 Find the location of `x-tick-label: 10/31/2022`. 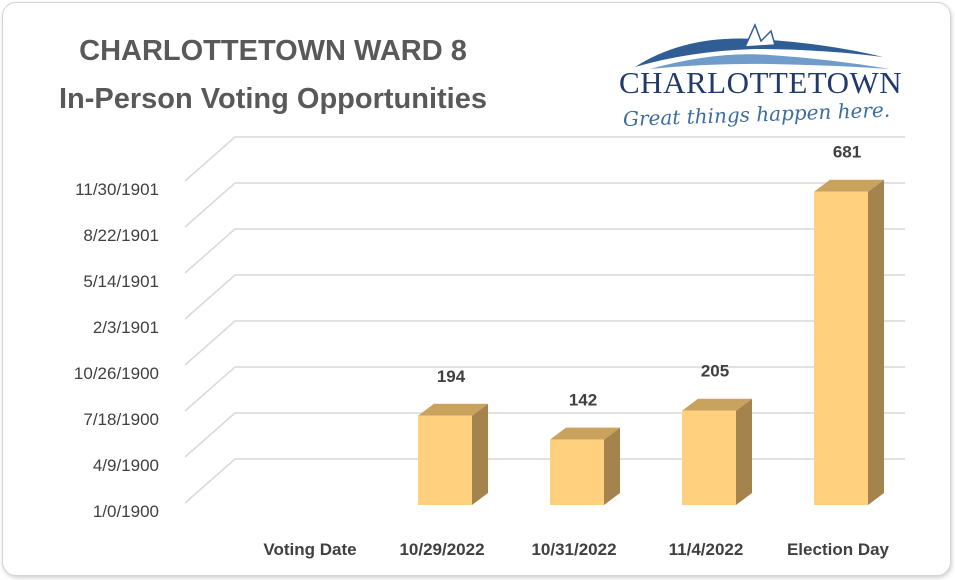

x-tick-label: 10/31/2022 is located at coordinates (573, 549).